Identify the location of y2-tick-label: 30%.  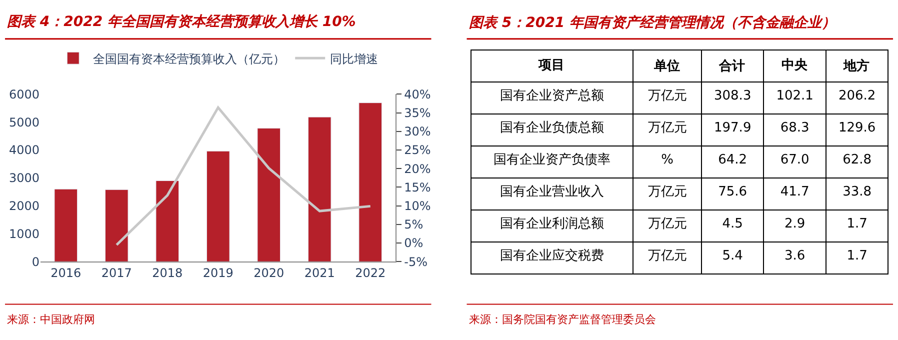
(417, 131).